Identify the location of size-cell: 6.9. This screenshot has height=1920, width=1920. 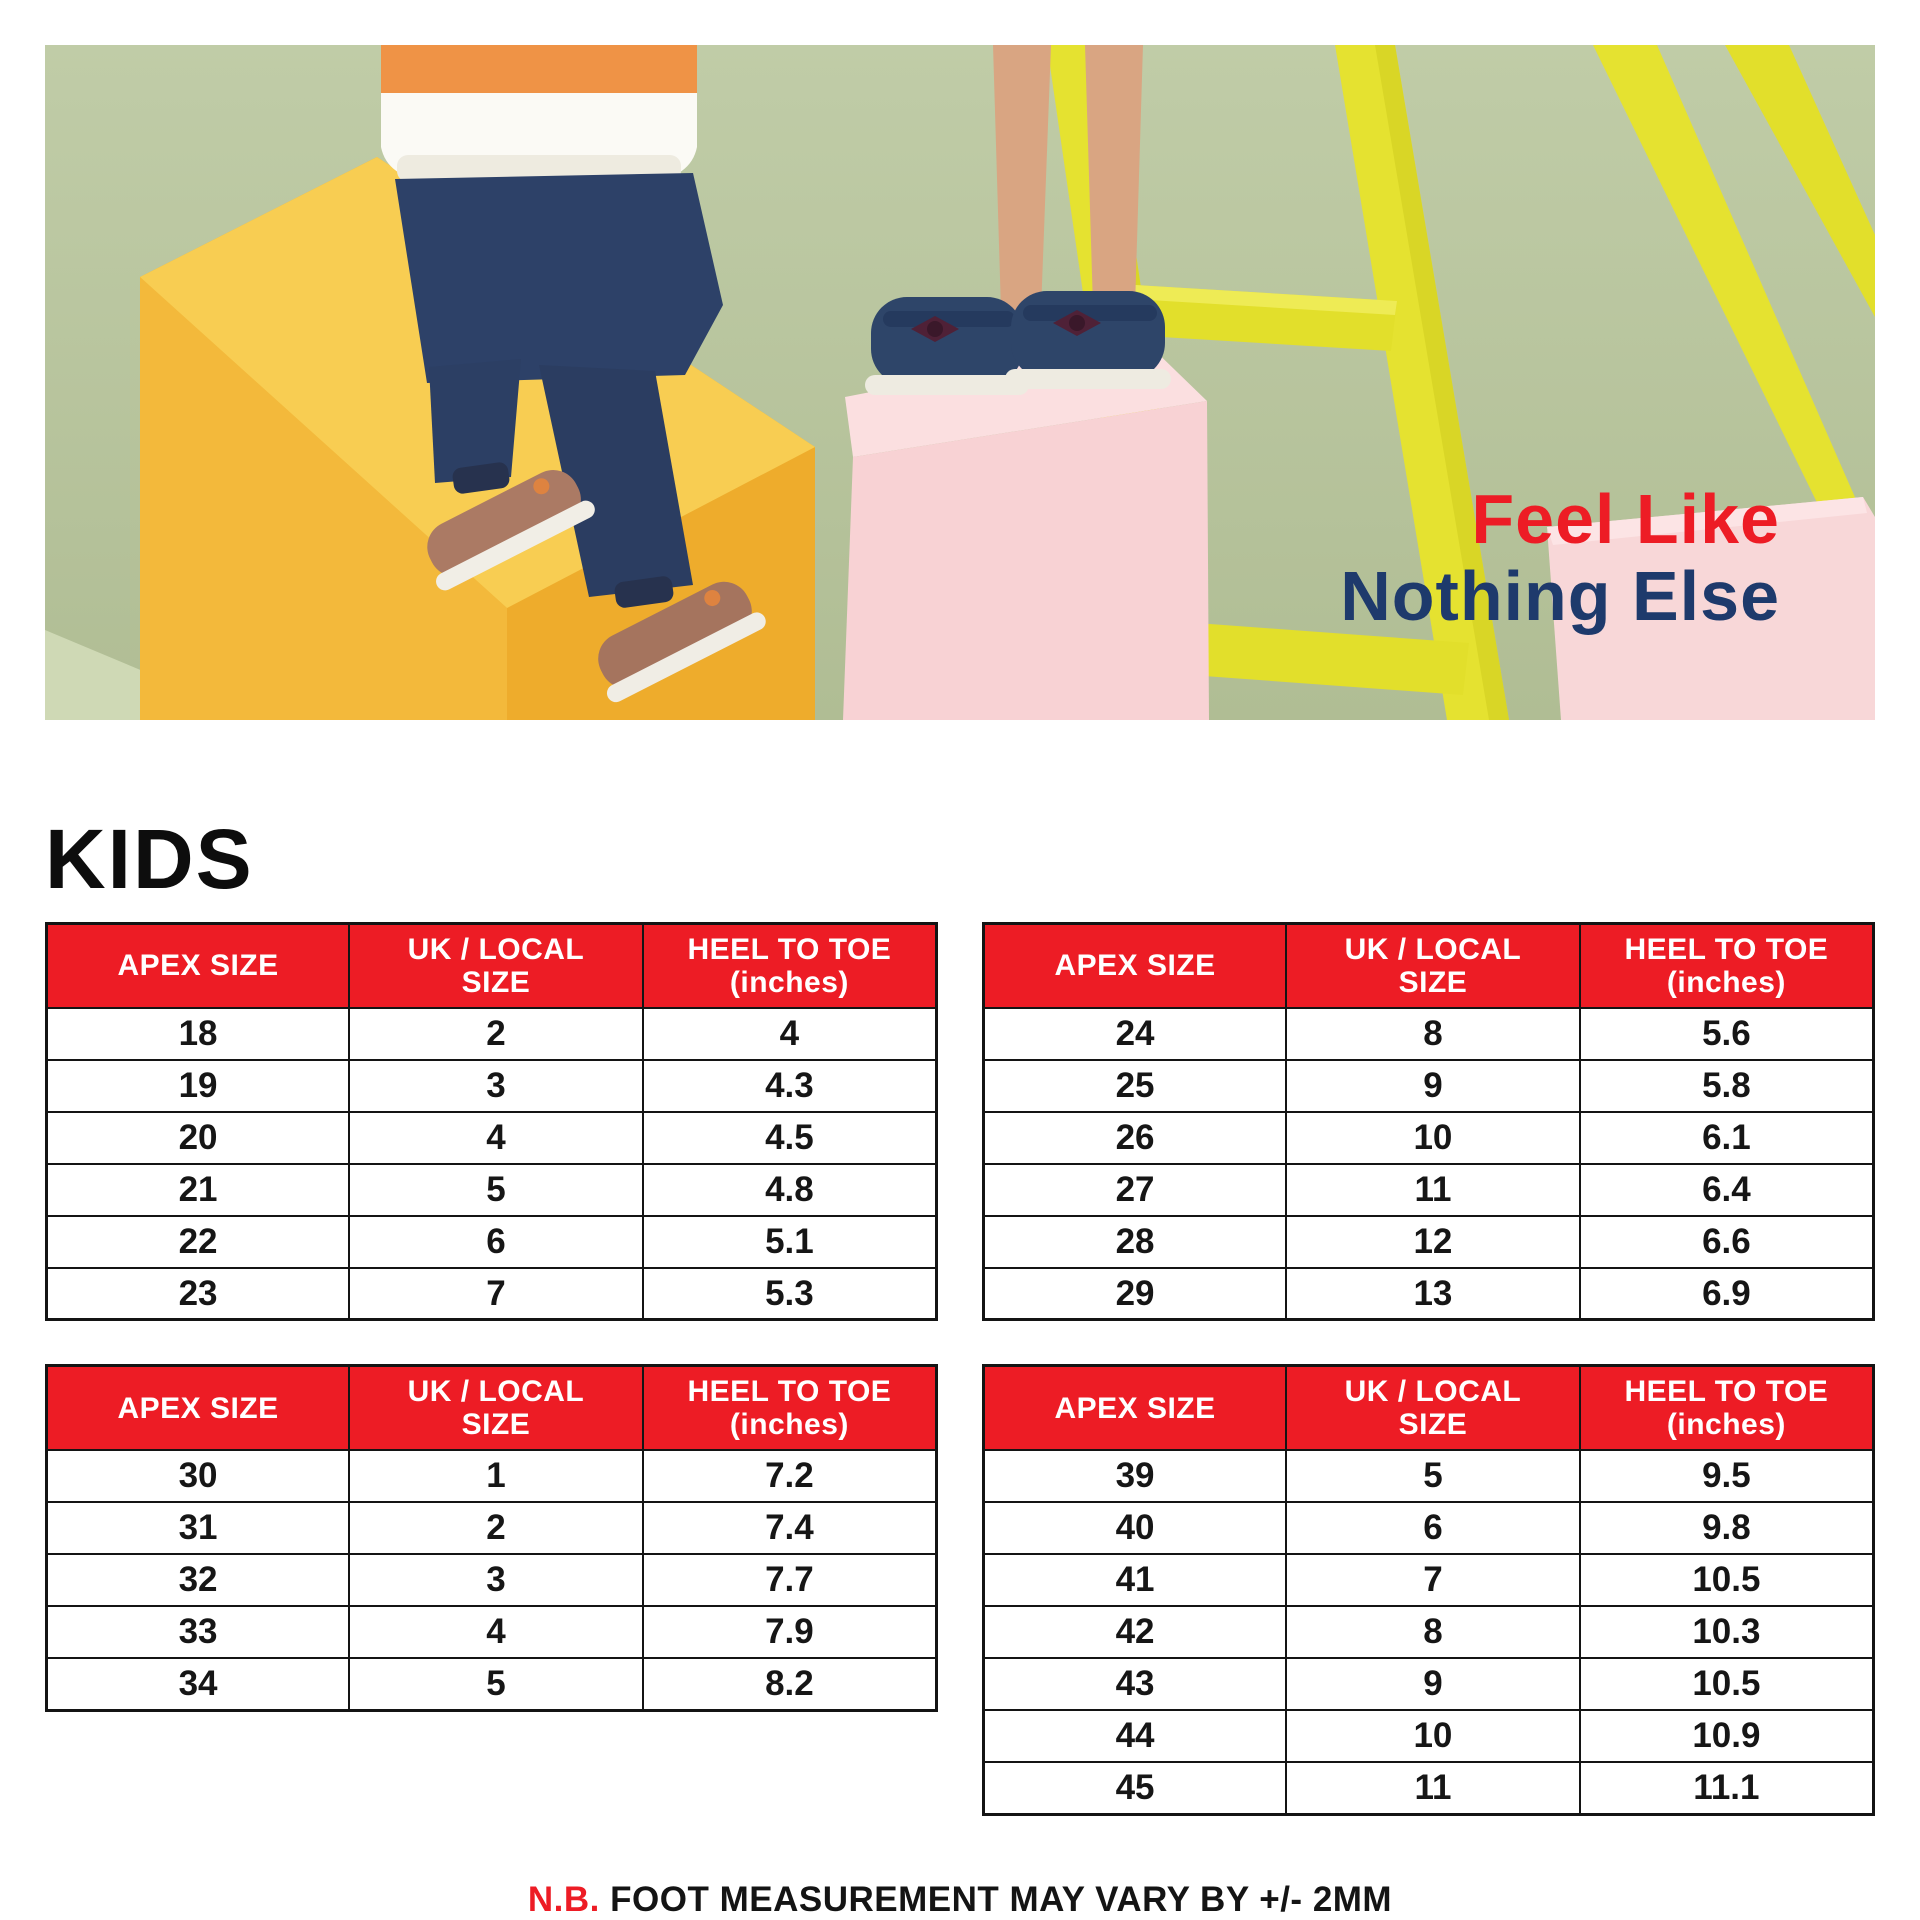
(1726, 1293).